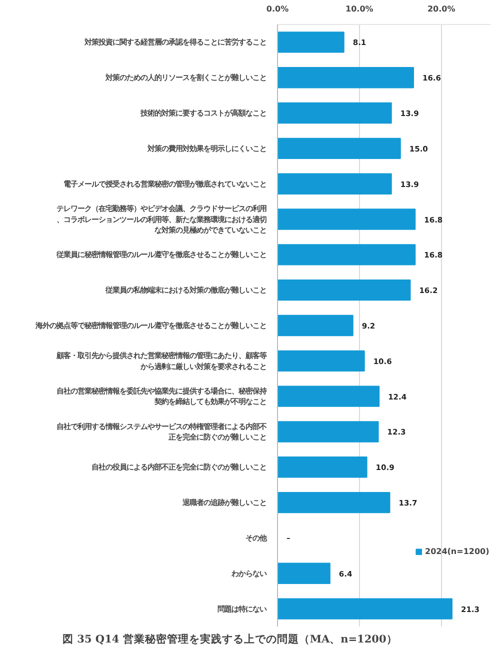  Describe the element at coordinates (277, 9) in the screenshot. I see `x-tick-label: 0.0%` at that location.